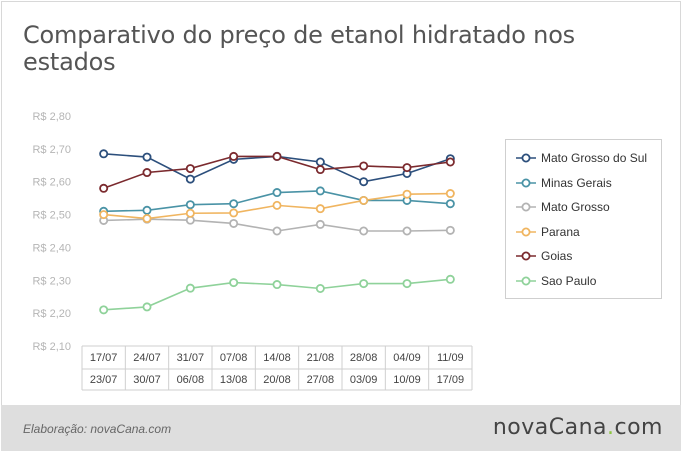 This screenshot has height=453, width=684. What do you see at coordinates (407, 380) in the screenshot?
I see `x-tick-label-end: 10/09` at bounding box center [407, 380].